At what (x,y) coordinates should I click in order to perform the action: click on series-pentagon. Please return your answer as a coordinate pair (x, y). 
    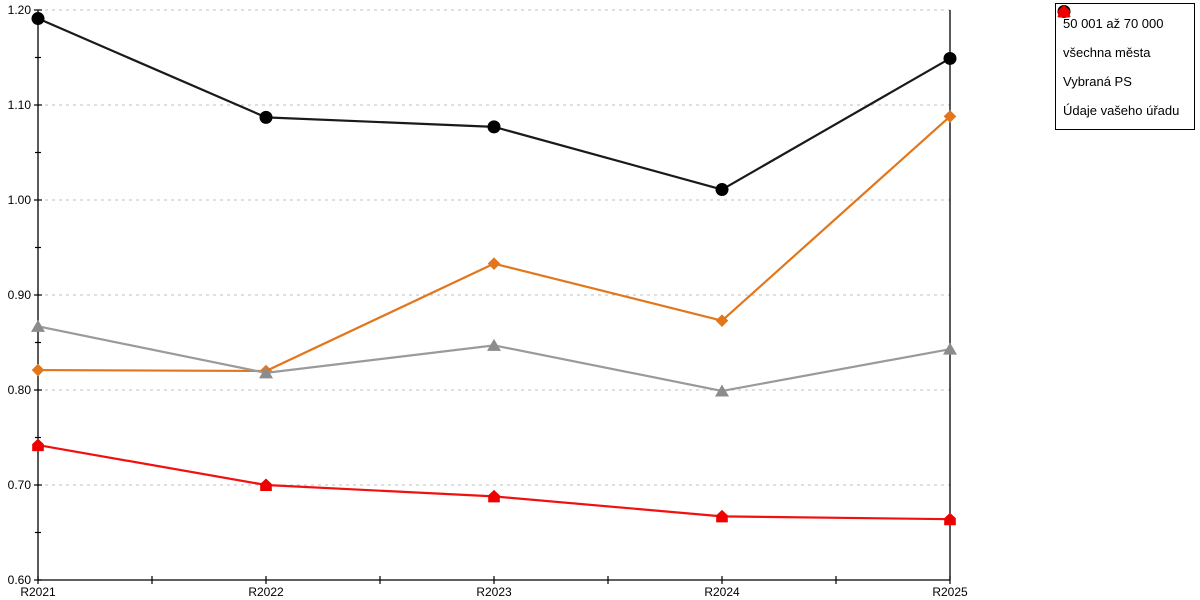
    Looking at the image, I should click on (494, 482).